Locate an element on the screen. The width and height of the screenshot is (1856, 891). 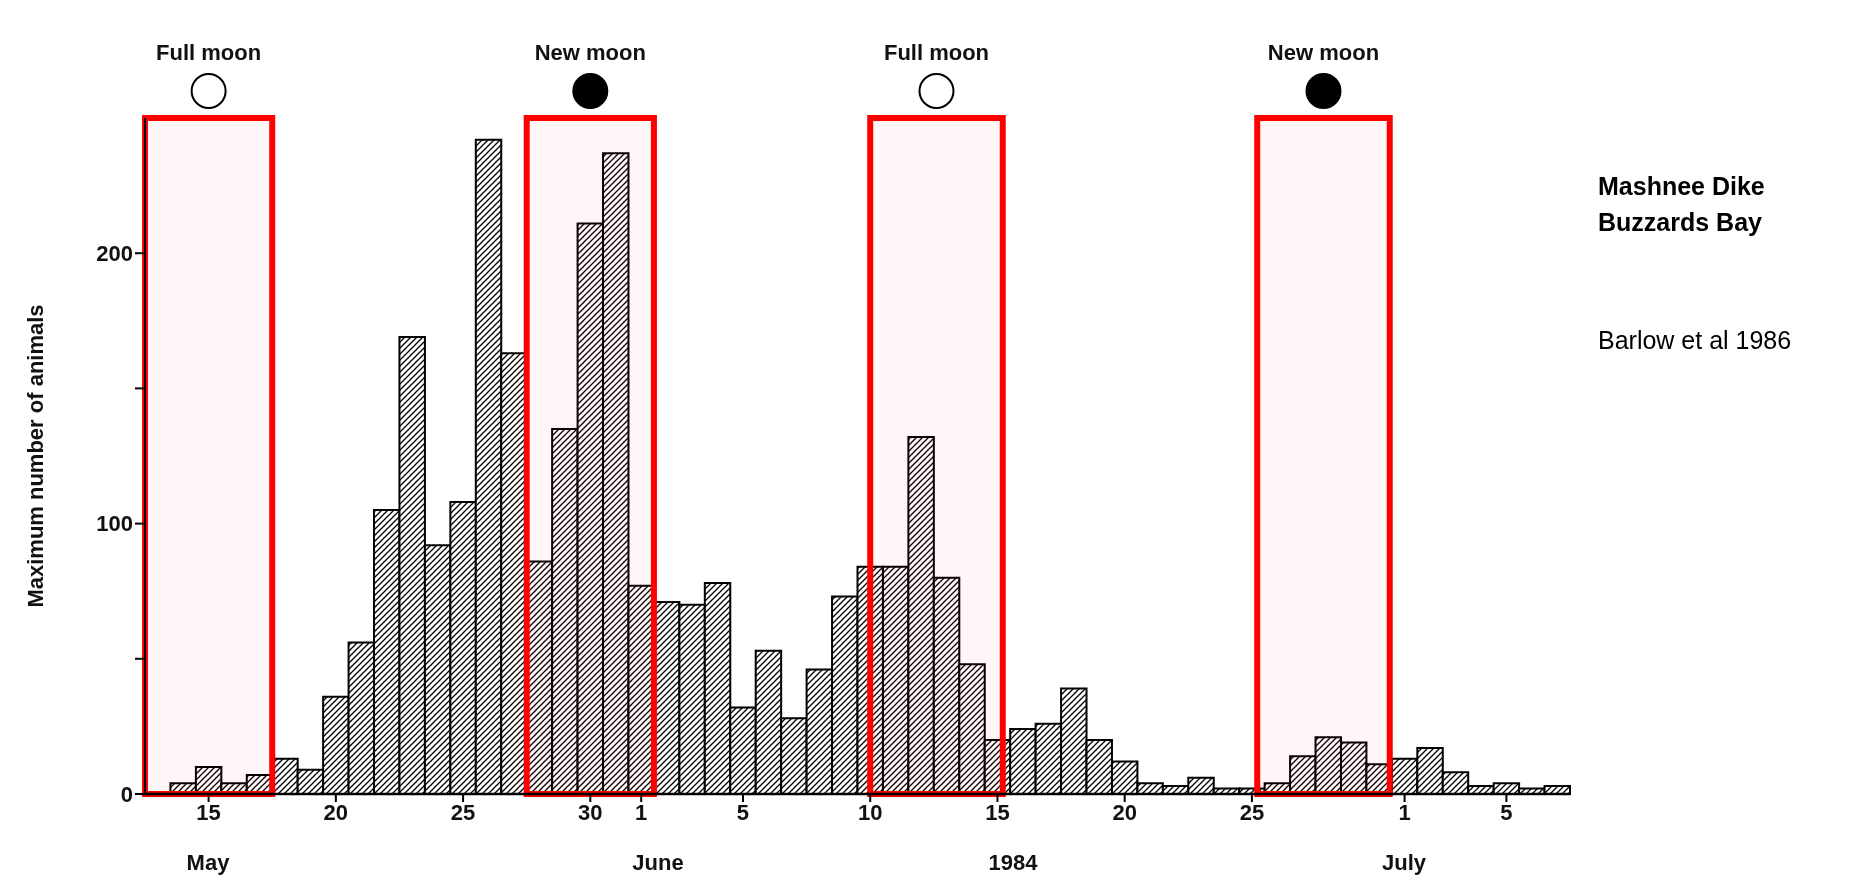
text: 1984 is located at coordinates (1013, 863).